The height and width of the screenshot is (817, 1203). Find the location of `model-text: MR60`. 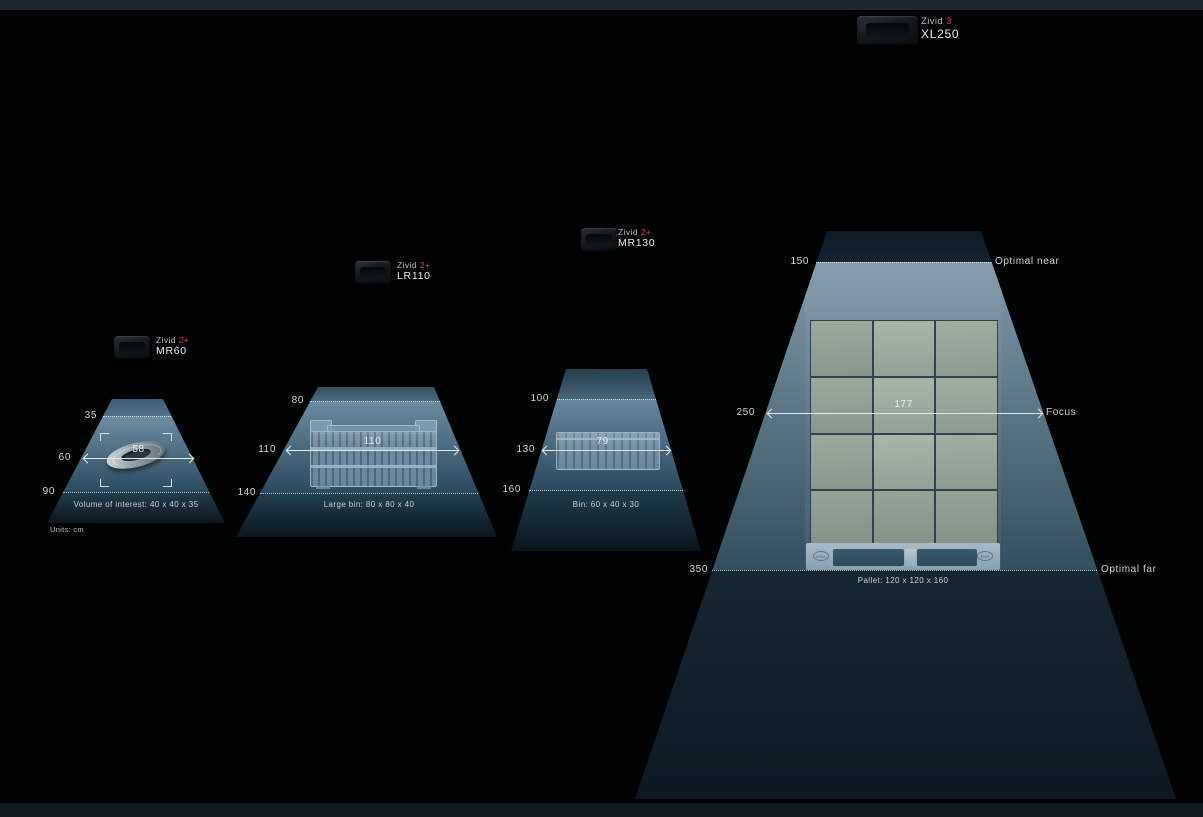

model-text: MR60 is located at coordinates (171, 351).